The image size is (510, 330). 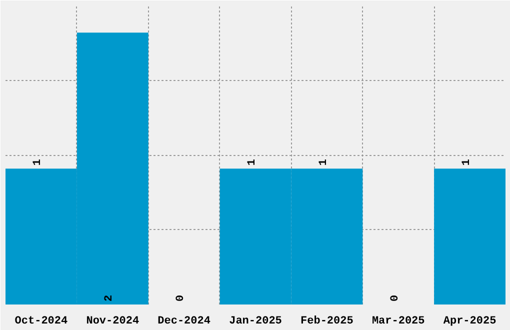 I want to click on x-tick-label: Feb-2025, so click(x=327, y=322).